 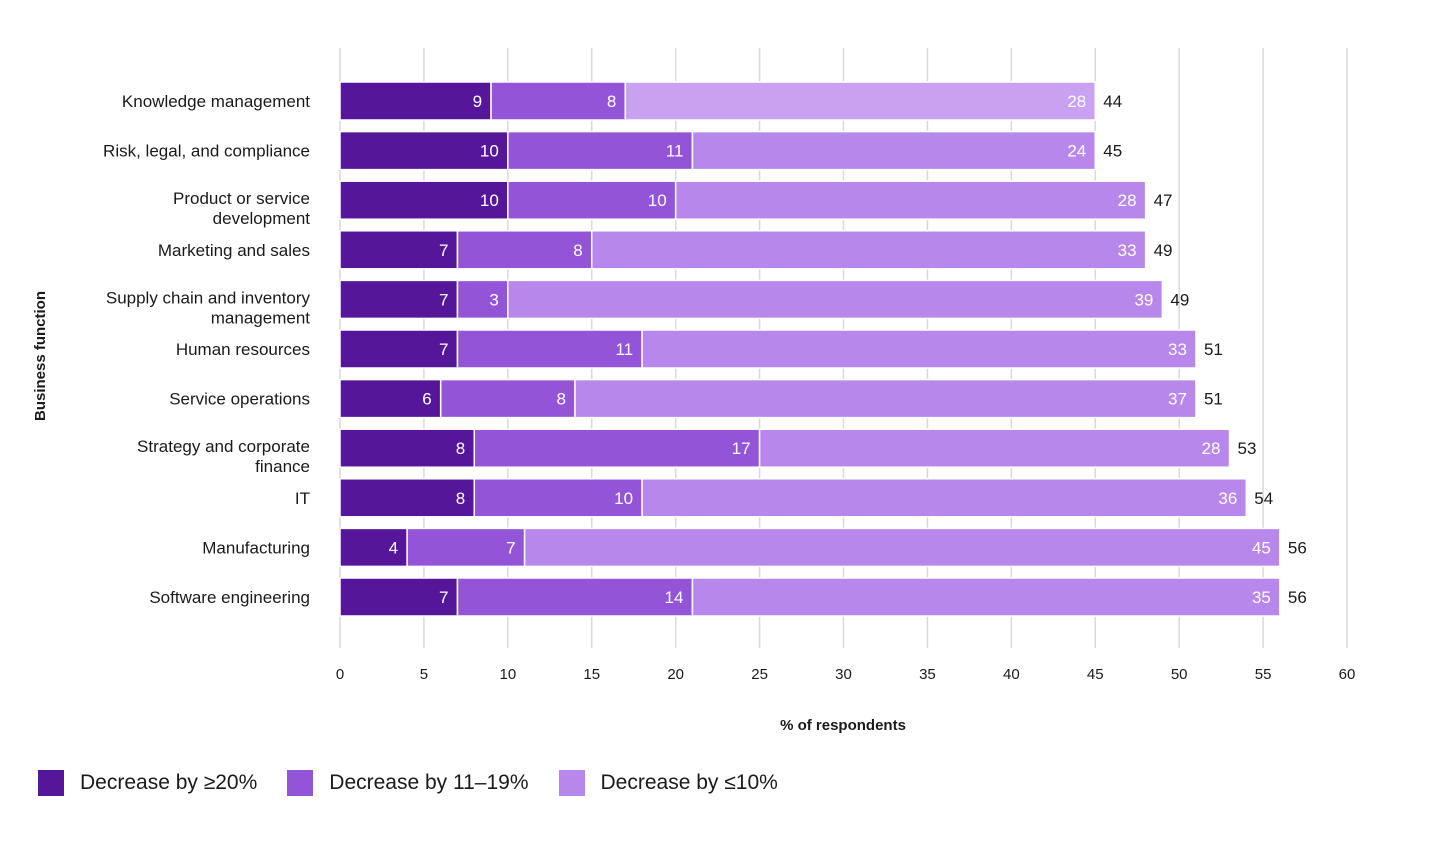 I want to click on category-label-line: Product or service, so click(x=241, y=198).